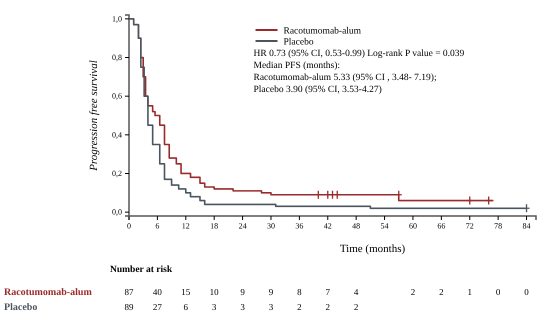 This screenshot has height=325, width=560. I want to click on x-tick-label: 54, so click(384, 226).